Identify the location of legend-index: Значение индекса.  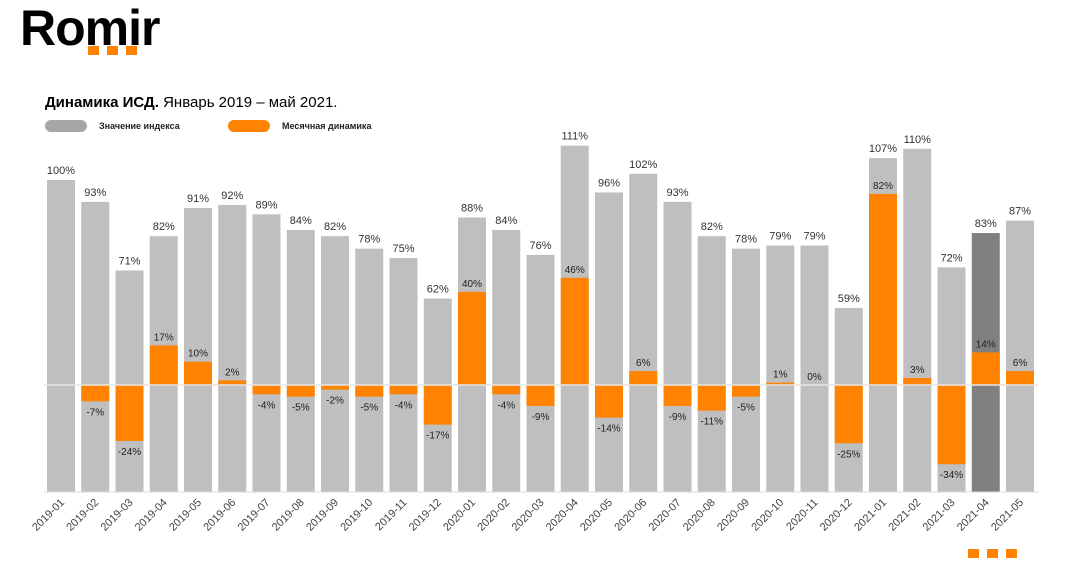
(112, 126).